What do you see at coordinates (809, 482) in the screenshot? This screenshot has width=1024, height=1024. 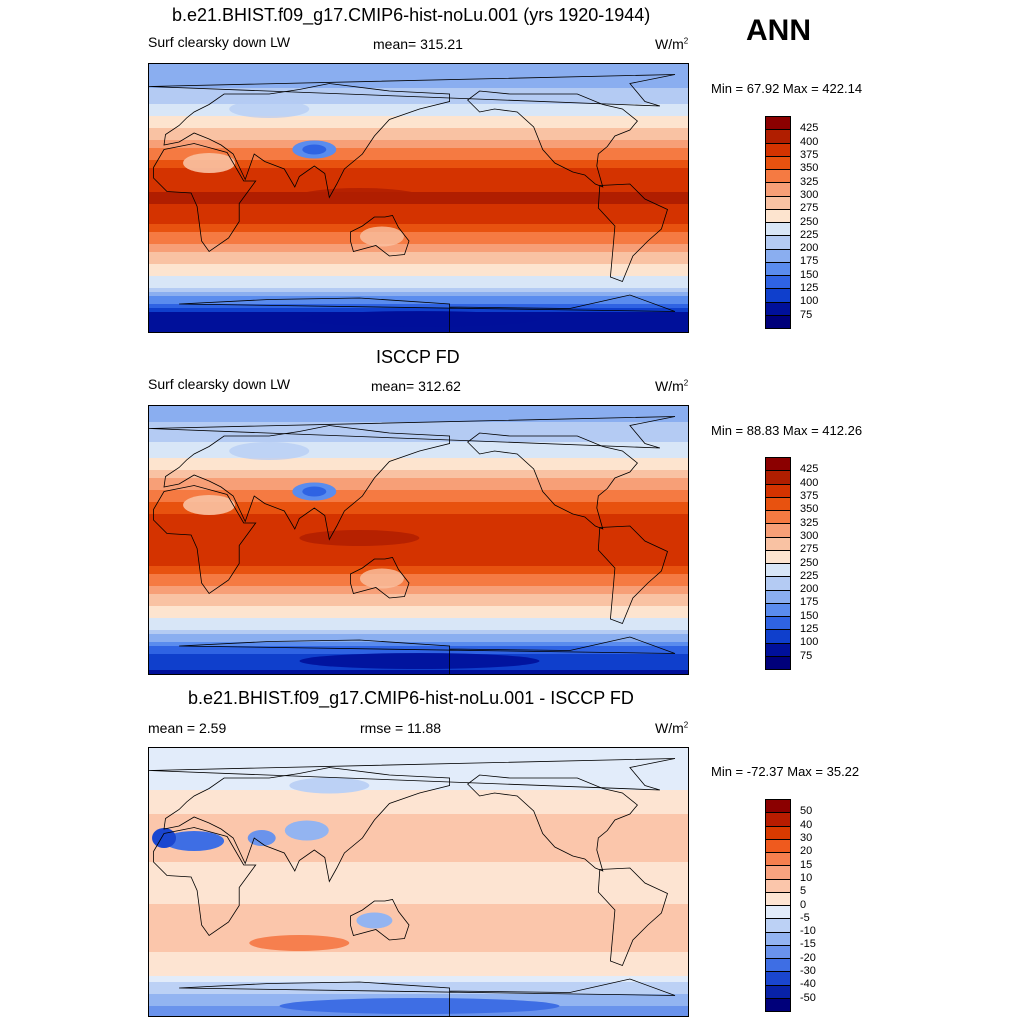 I see `colorbar-tick-label: 400` at bounding box center [809, 482].